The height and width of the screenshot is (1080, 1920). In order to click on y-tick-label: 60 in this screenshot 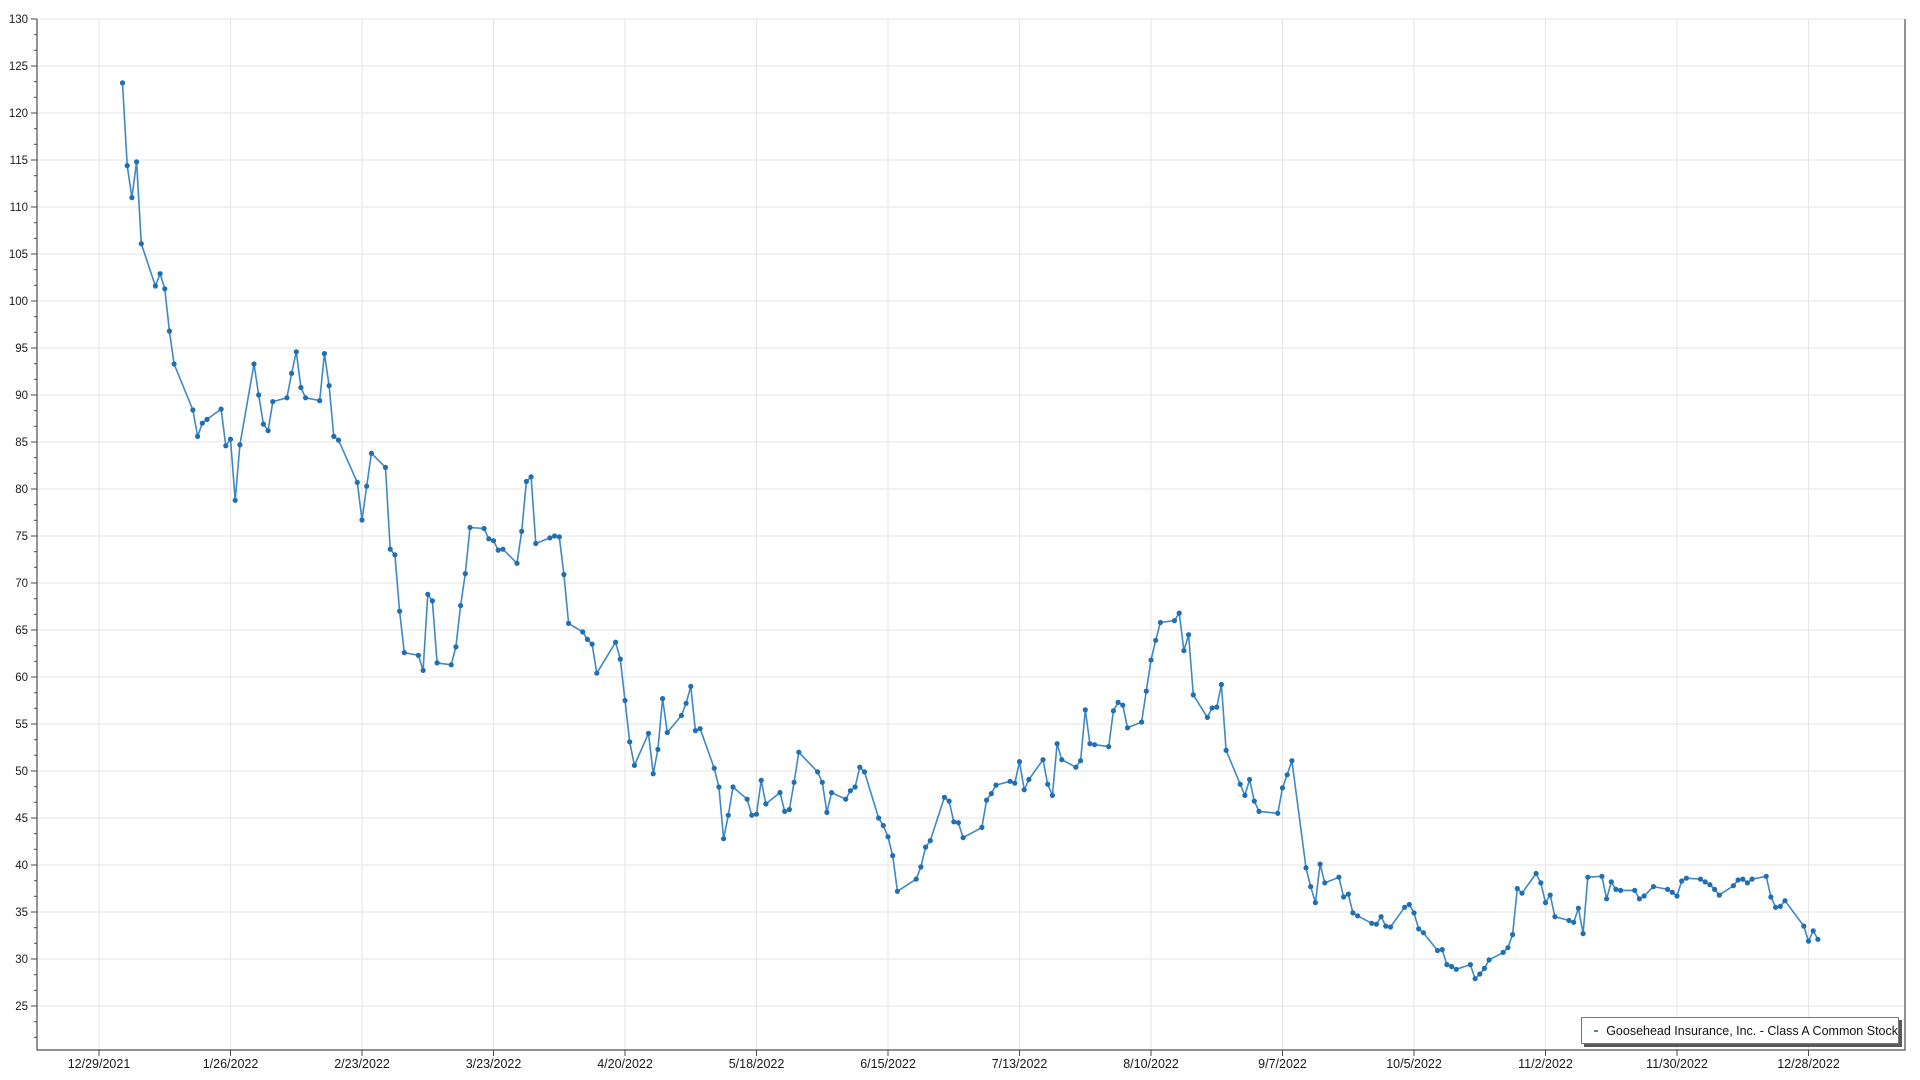, I will do `click(21, 678)`.